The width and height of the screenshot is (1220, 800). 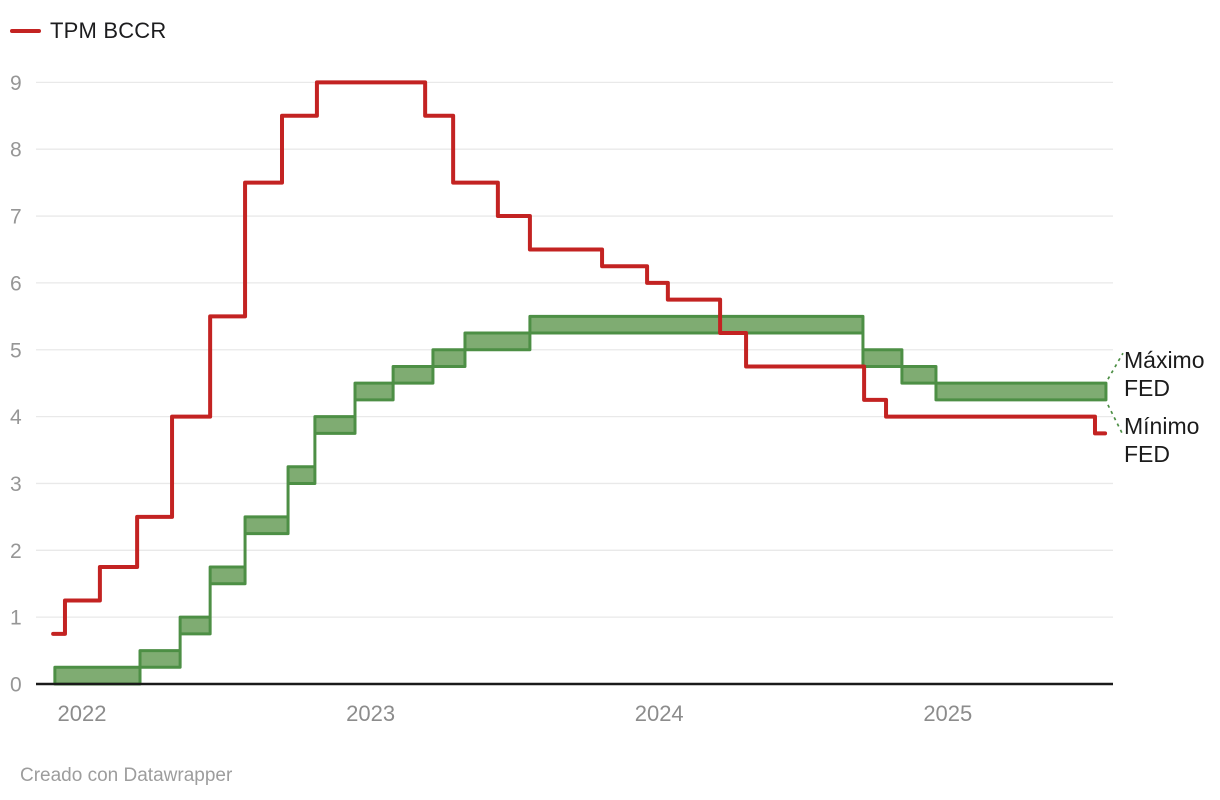 I want to click on x-tick-label: 2023, so click(x=370, y=713).